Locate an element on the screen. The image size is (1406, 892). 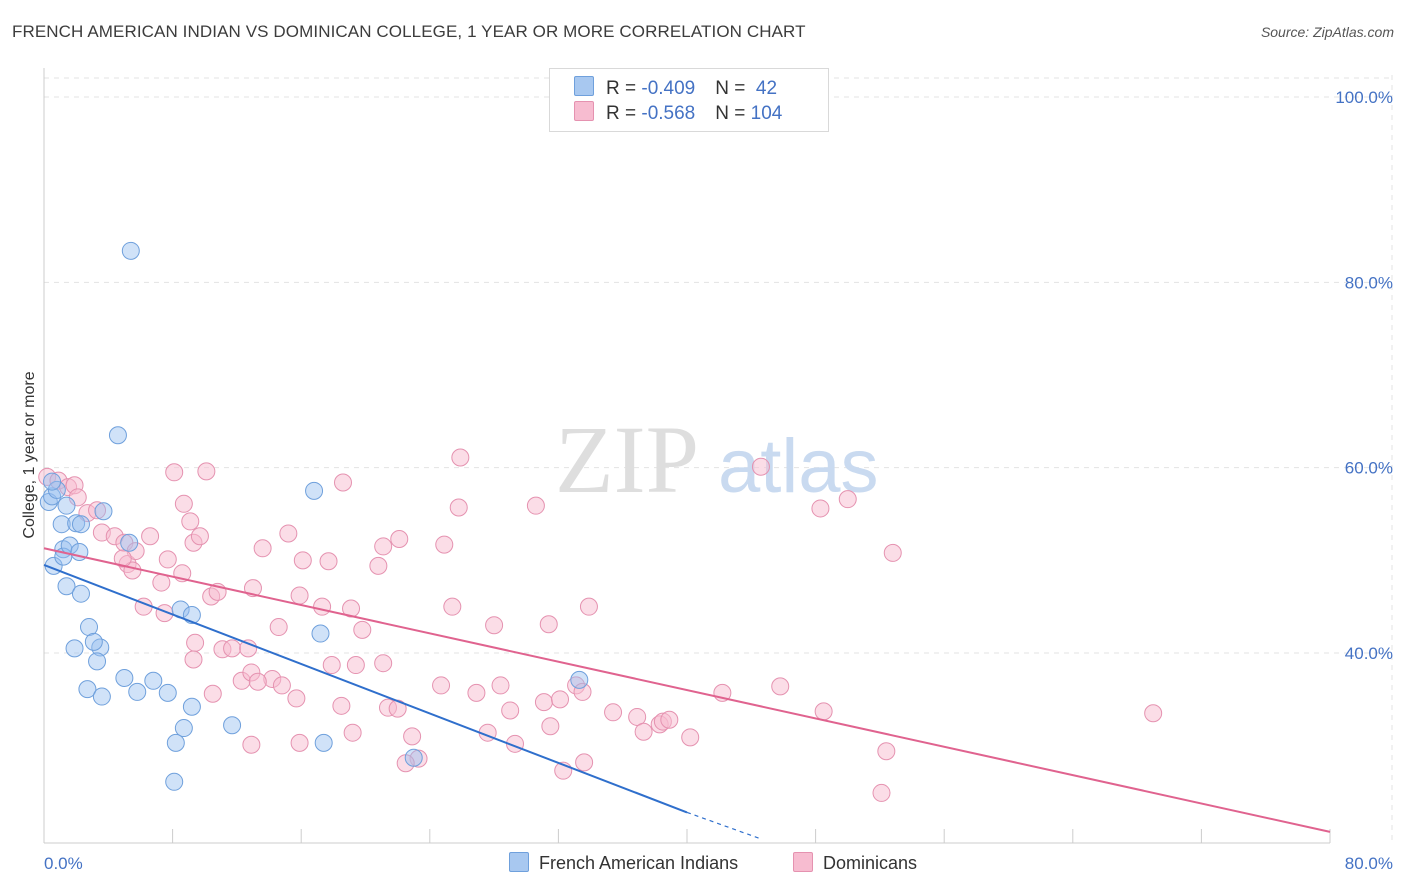
legend-r-value: -0.409 is located at coordinates (668, 88).